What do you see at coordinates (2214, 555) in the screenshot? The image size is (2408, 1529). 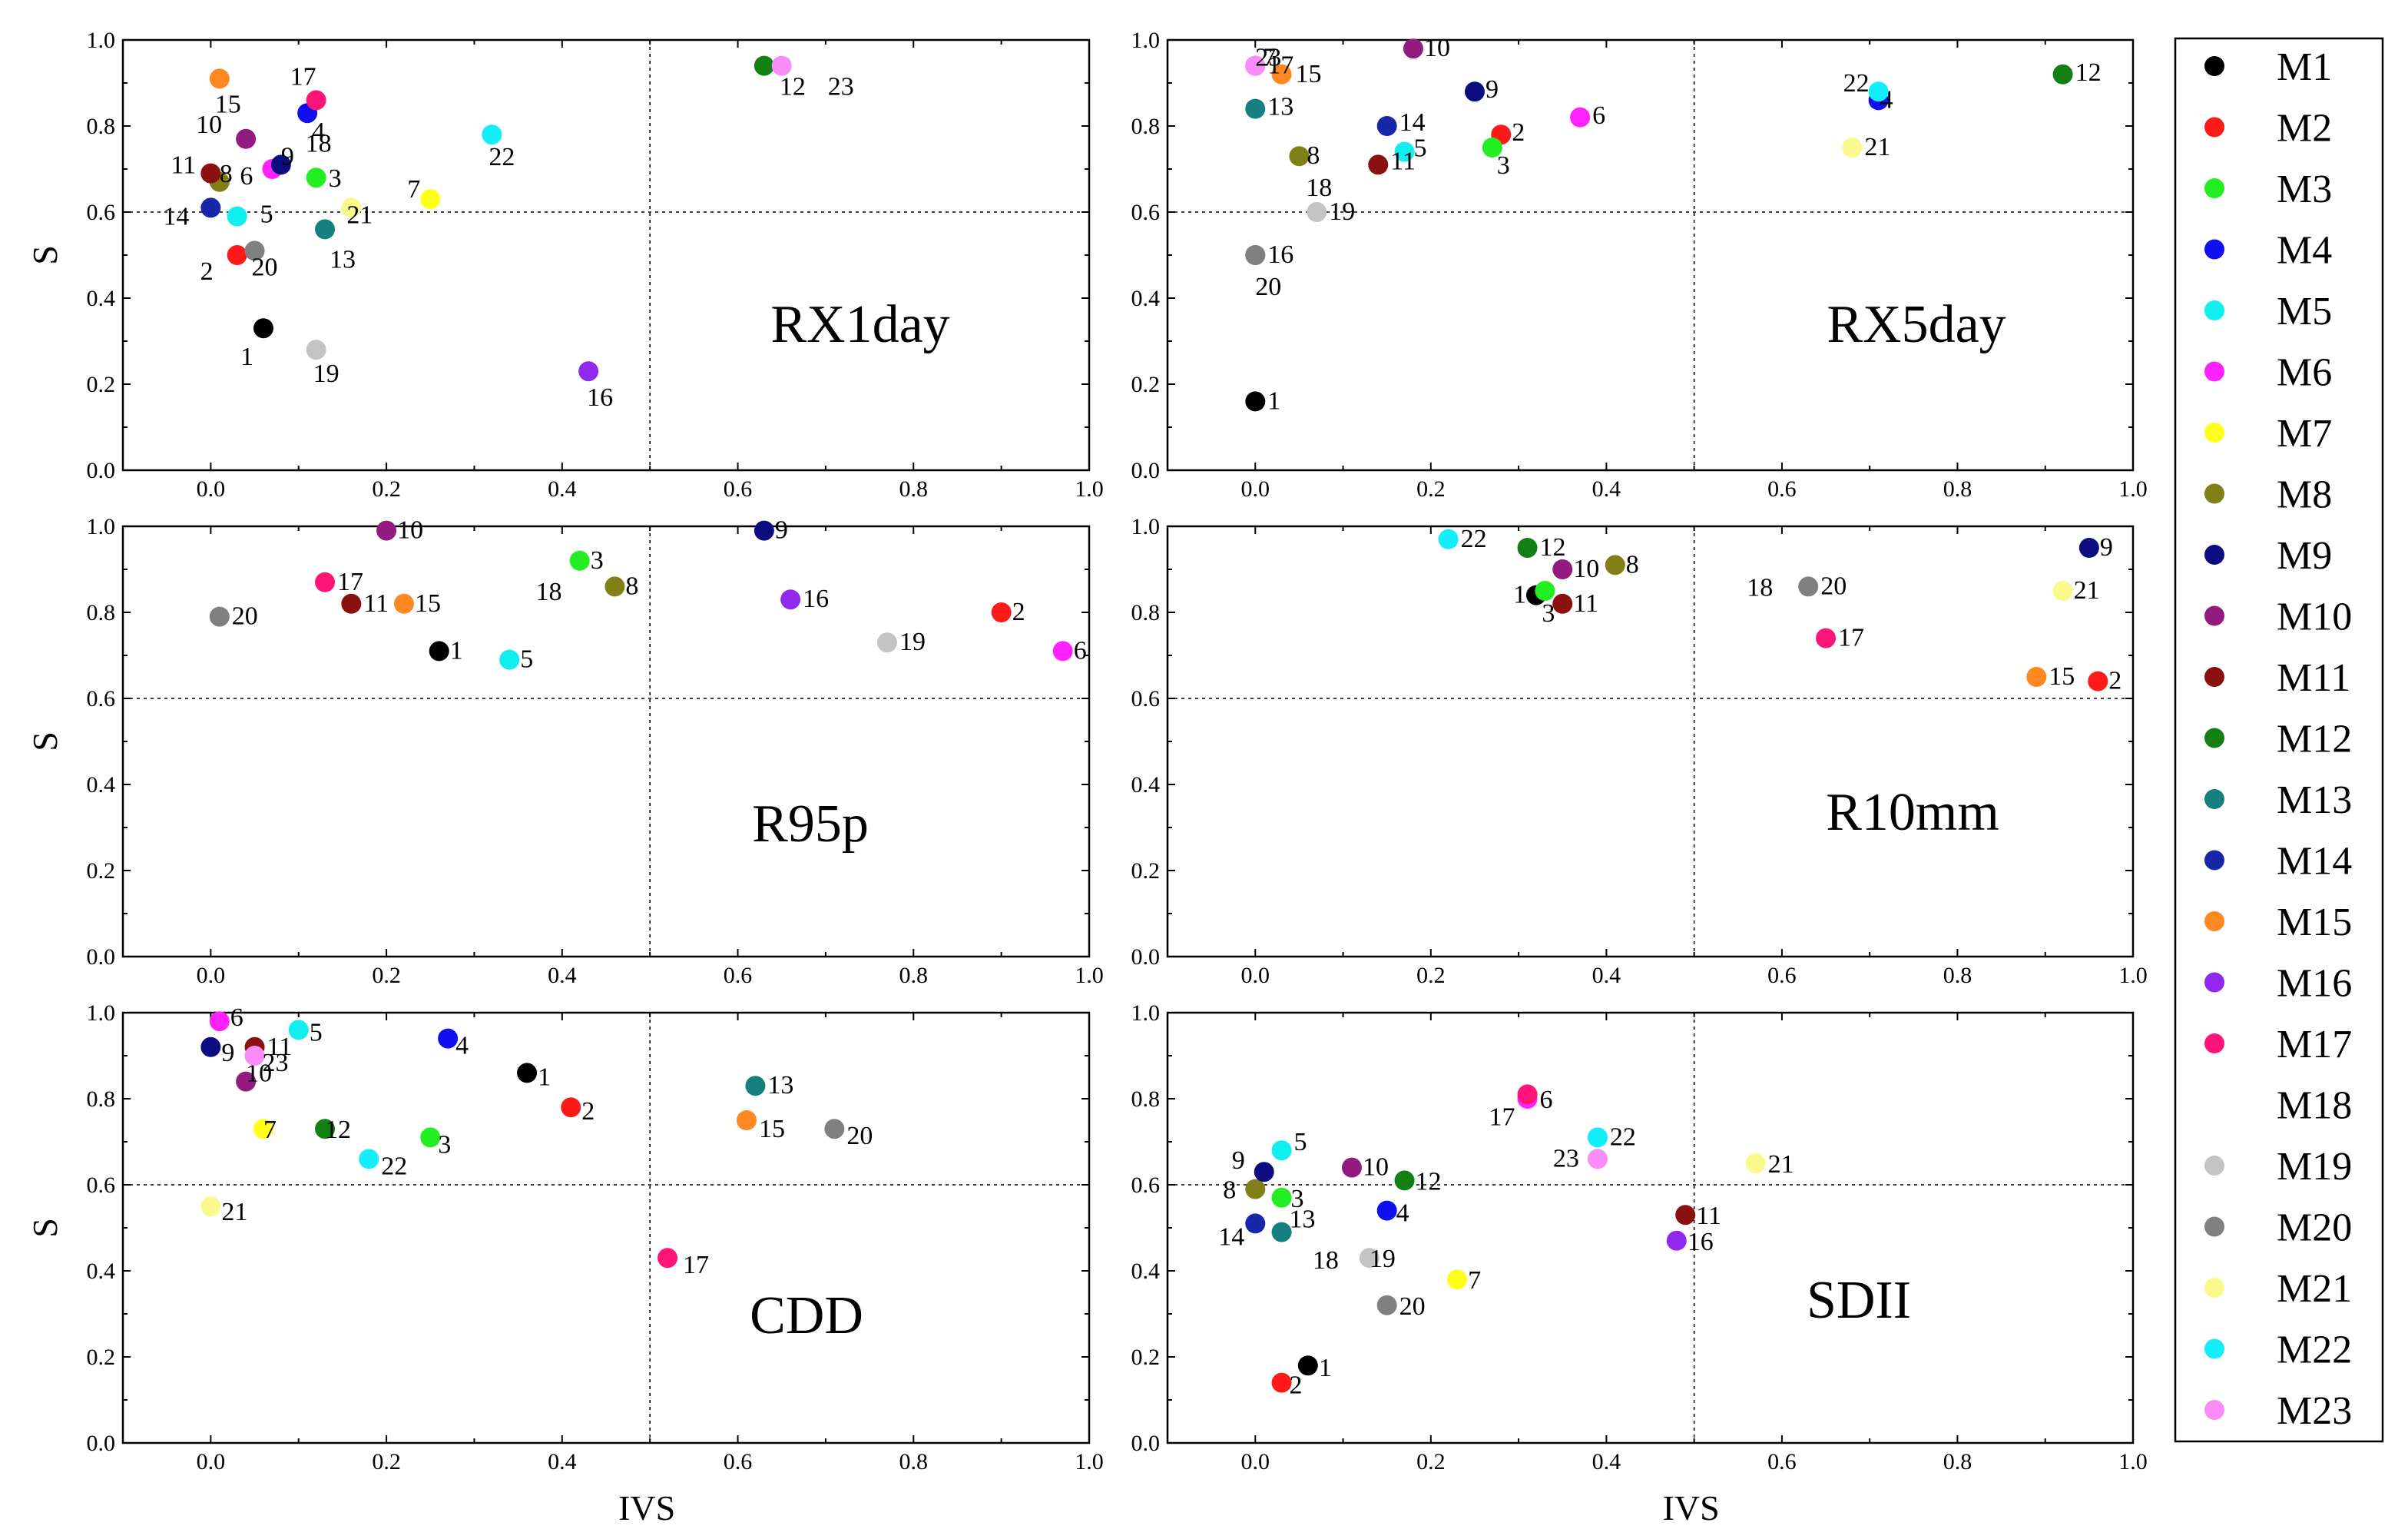 I see `legend-marker-m9` at bounding box center [2214, 555].